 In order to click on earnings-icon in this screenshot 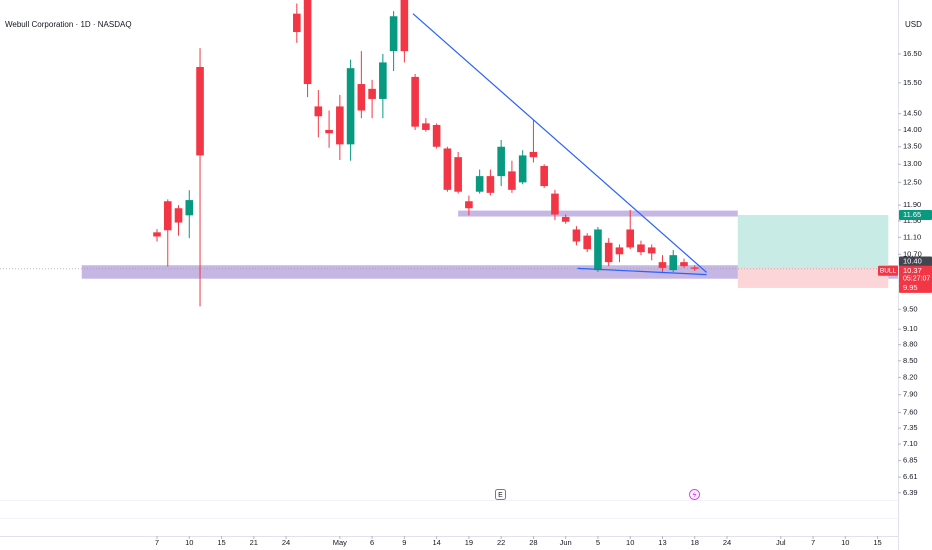, I will do `click(500, 494)`.